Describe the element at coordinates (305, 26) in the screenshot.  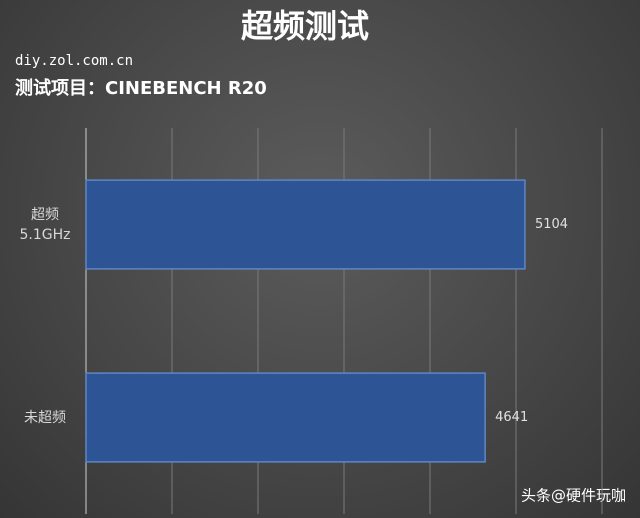
I see `chart-title: 超频测试` at that location.